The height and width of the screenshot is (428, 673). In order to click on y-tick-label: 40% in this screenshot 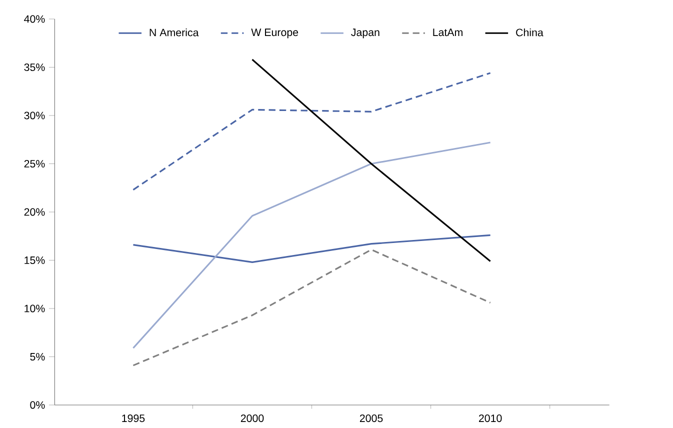, I will do `click(34, 19)`.